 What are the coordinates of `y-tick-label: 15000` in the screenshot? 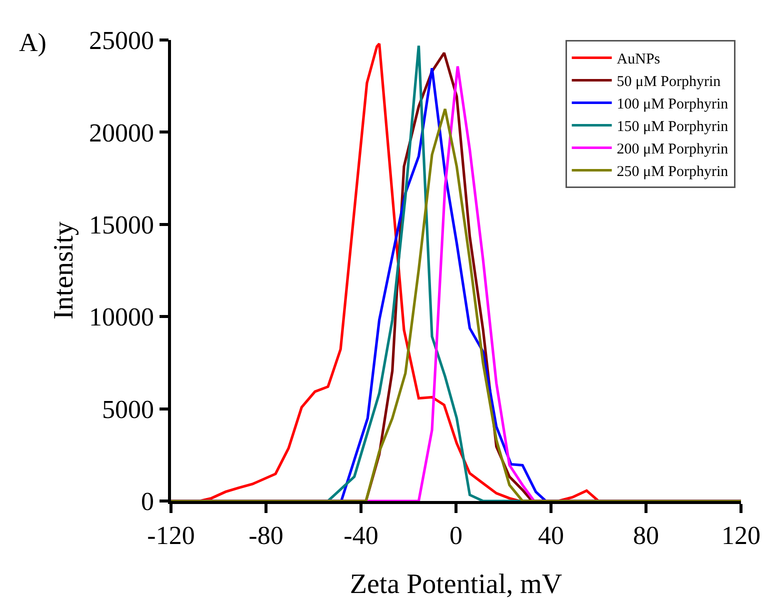 It's located at (121, 225).